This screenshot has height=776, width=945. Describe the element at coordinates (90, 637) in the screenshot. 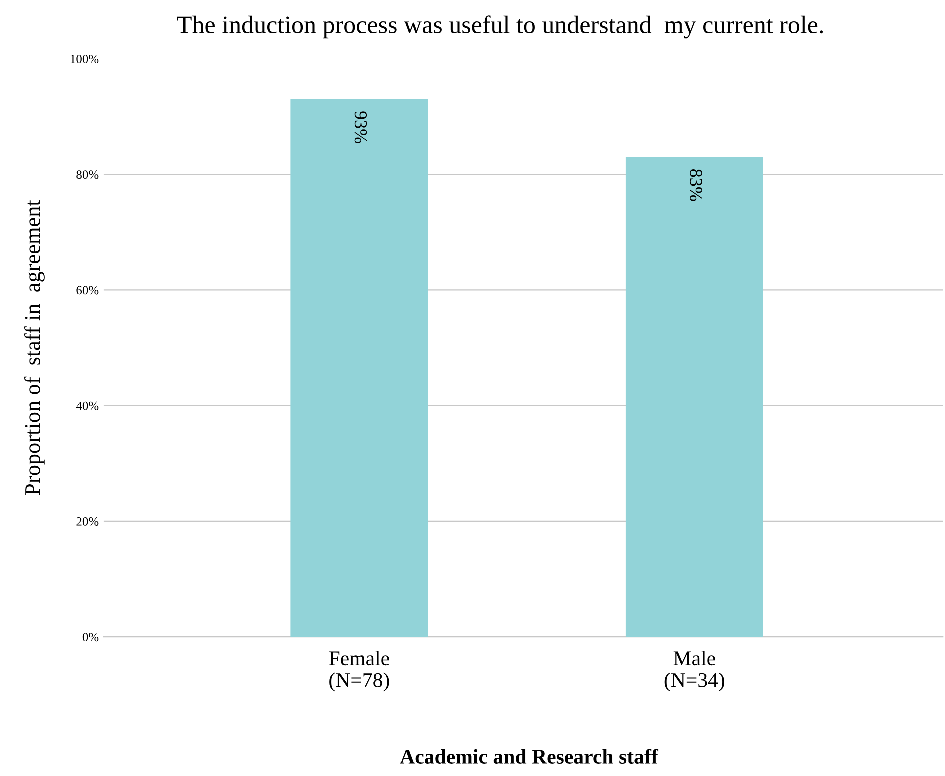

I see `y-tick-label: 0%` at that location.